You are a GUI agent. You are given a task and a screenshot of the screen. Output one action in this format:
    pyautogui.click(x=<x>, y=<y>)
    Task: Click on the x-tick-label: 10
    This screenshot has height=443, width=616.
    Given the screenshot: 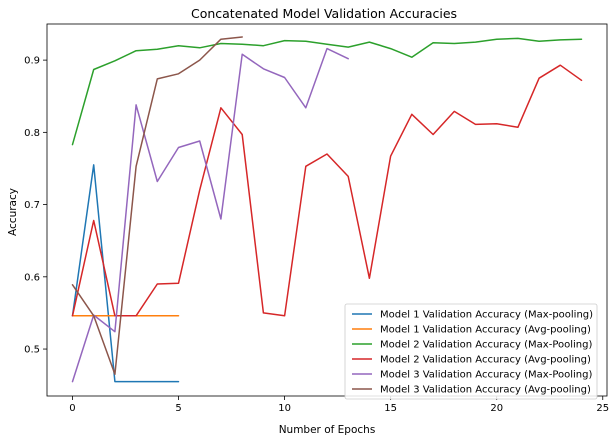 What is the action you would take?
    pyautogui.click(x=284, y=408)
    